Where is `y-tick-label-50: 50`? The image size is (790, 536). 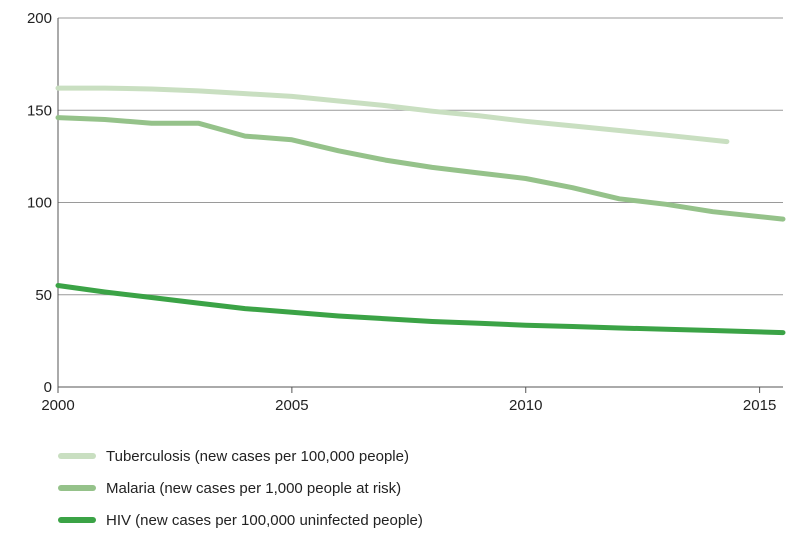
y-tick-label-50: 50 is located at coordinates (43, 295).